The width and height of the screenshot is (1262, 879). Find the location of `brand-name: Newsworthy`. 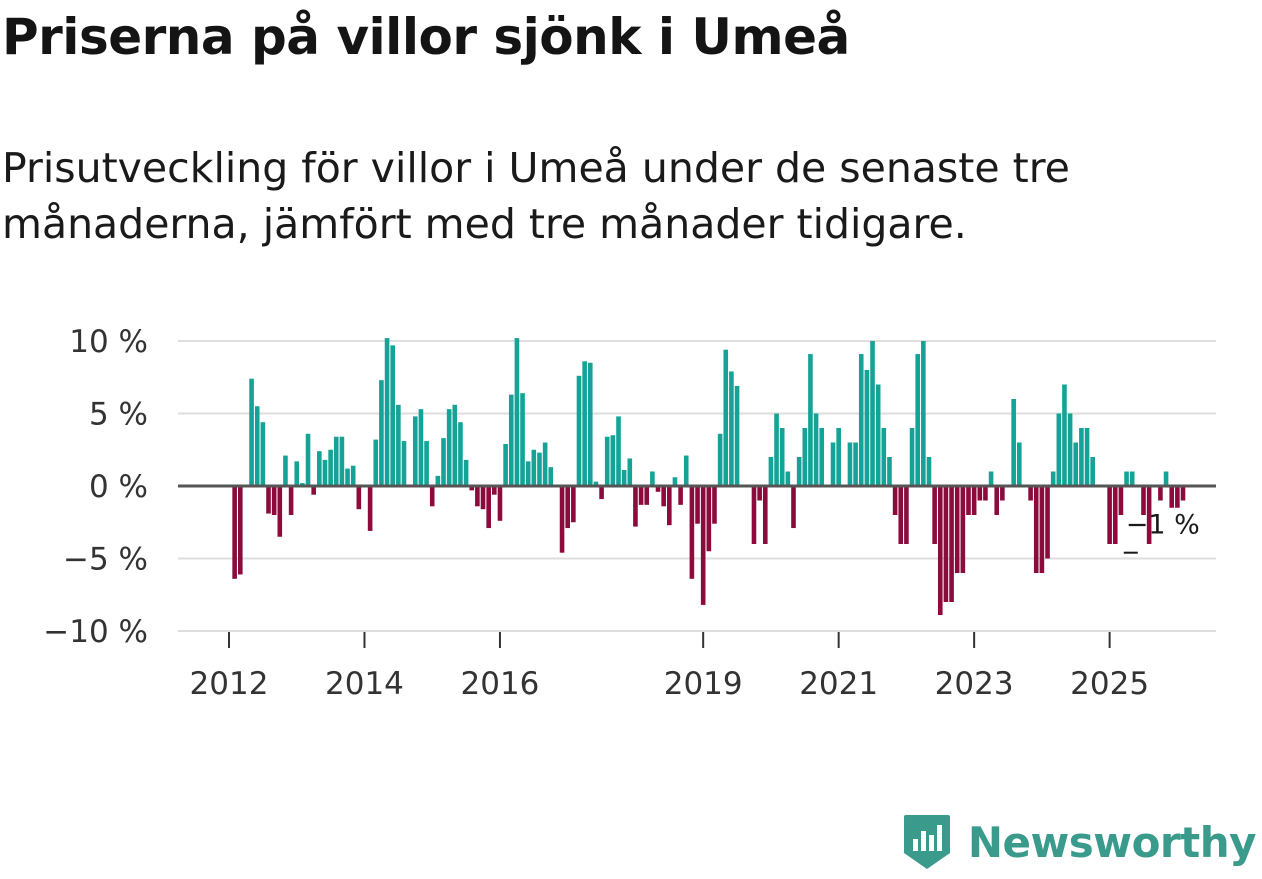

brand-name: Newsworthy is located at coordinates (1112, 842).